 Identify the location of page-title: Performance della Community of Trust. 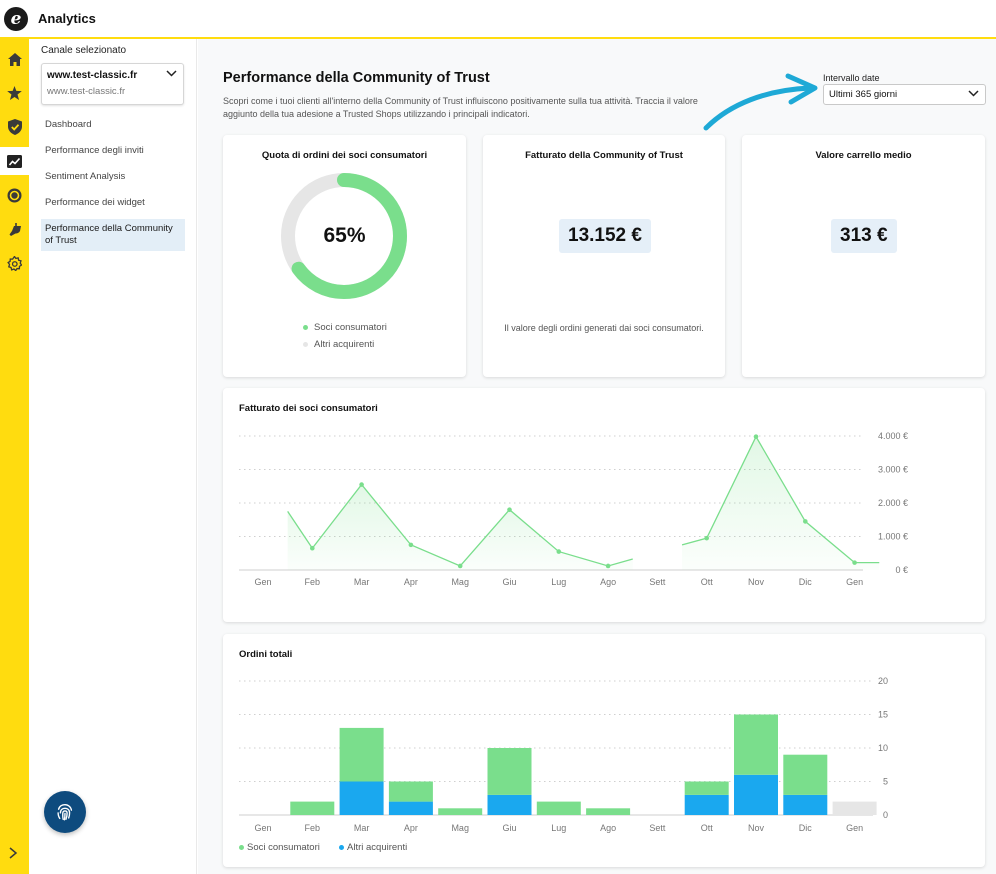
(356, 78).